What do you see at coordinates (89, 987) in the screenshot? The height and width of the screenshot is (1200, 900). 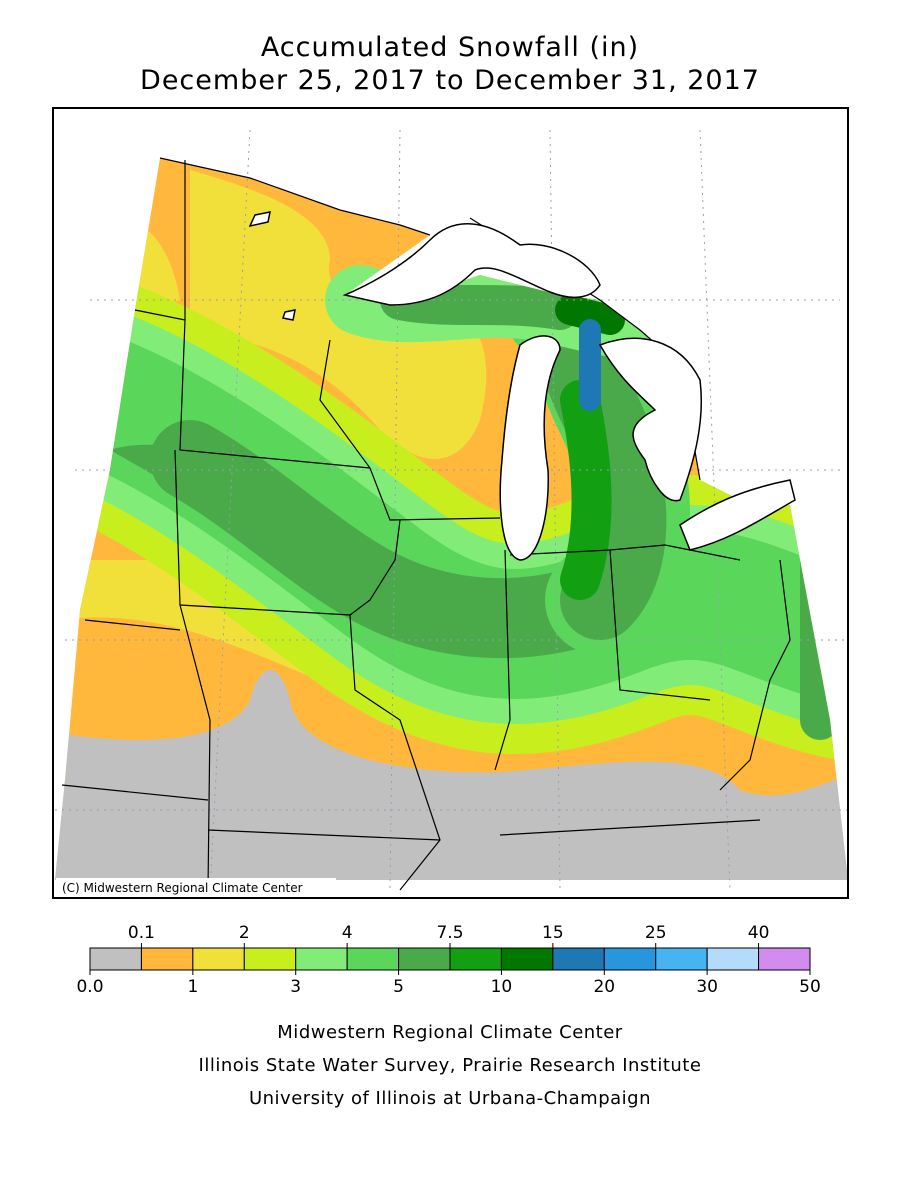 I see `legend-label: 0.0` at bounding box center [89, 987].